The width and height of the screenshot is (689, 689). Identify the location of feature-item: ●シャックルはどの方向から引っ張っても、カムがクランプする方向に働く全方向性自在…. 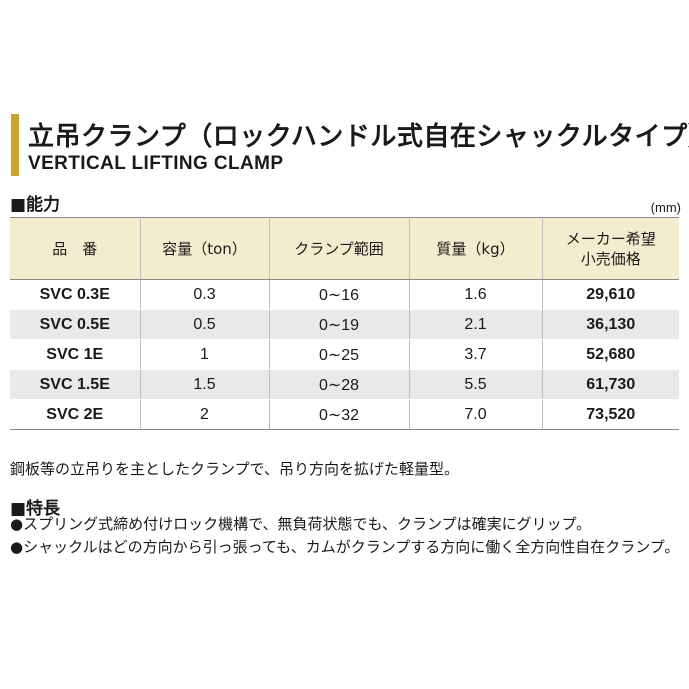
(345, 547).